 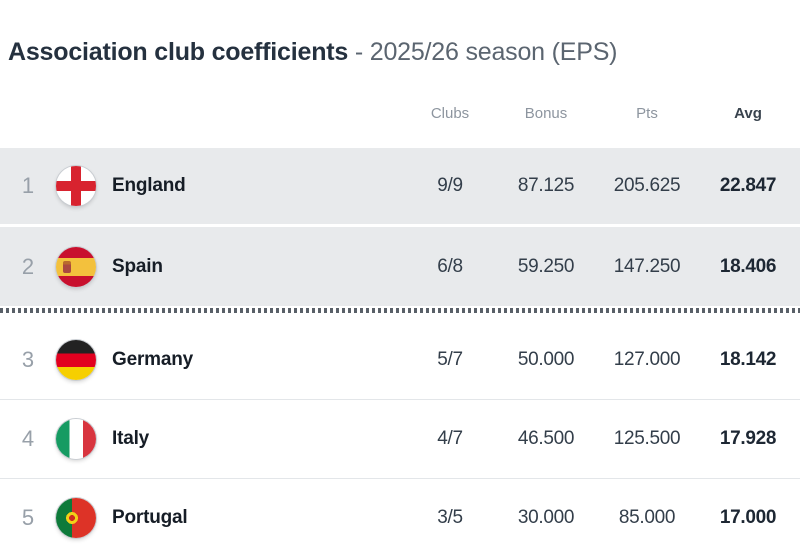 What do you see at coordinates (76, 439) in the screenshot?
I see `italy-flag-icon` at bounding box center [76, 439].